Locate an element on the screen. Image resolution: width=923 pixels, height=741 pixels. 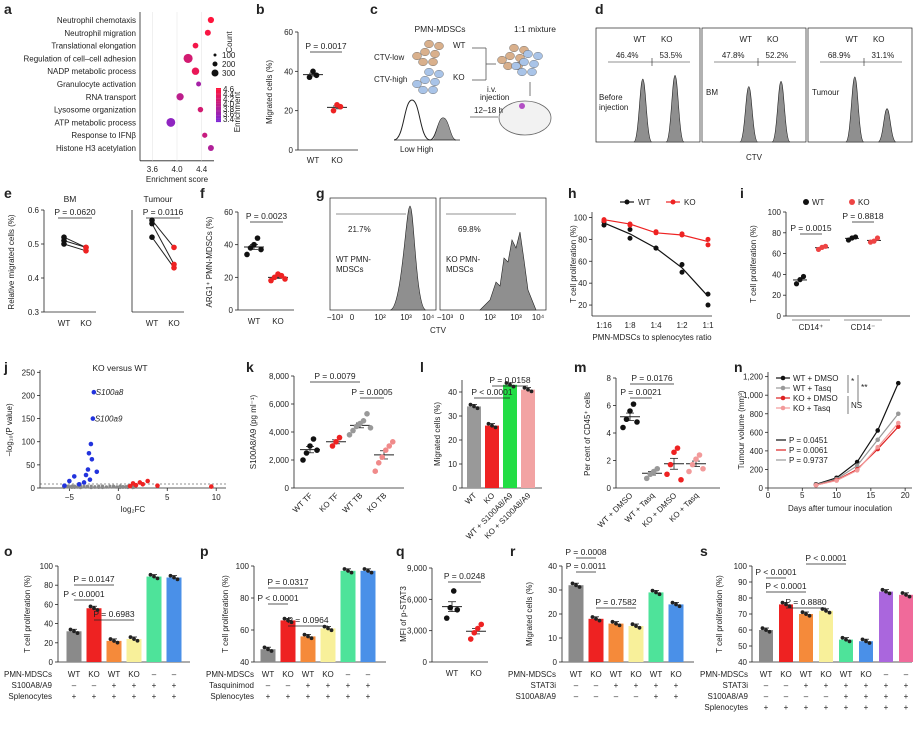
b-pval: P = 0.0017 is located at coordinates (325, 46).